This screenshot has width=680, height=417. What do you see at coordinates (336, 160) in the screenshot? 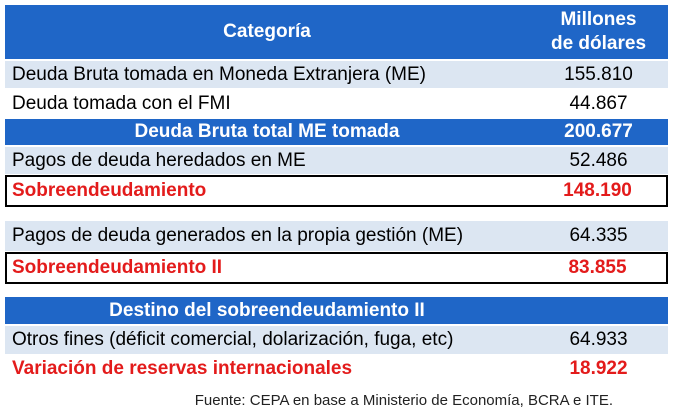
I see `table-row: Pagos de deuda heredados en ME 52.486` at bounding box center [336, 160].